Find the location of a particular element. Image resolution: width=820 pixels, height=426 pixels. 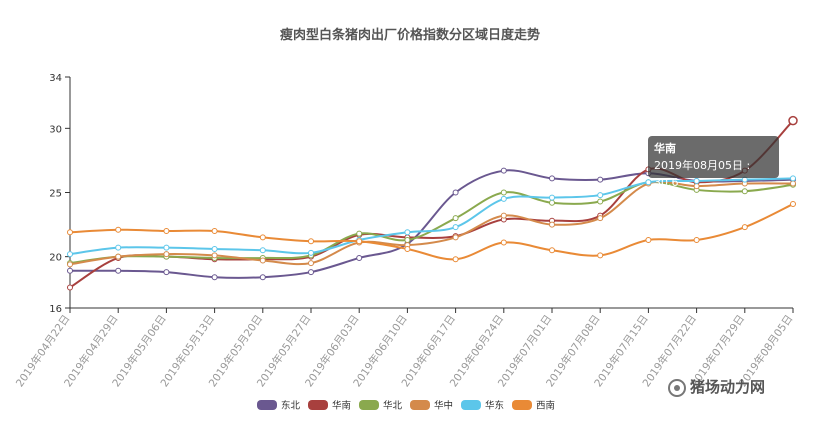

x-tick-label: 2019年06月17日 is located at coordinates (428, 350).